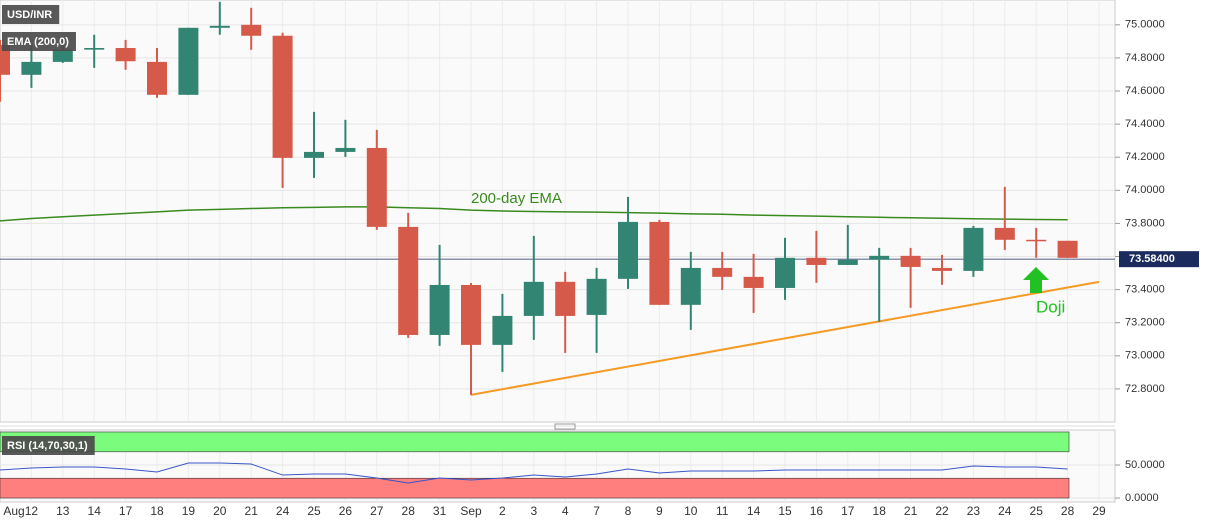  Describe the element at coordinates (565, 426) in the screenshot. I see `panel-grip` at that location.